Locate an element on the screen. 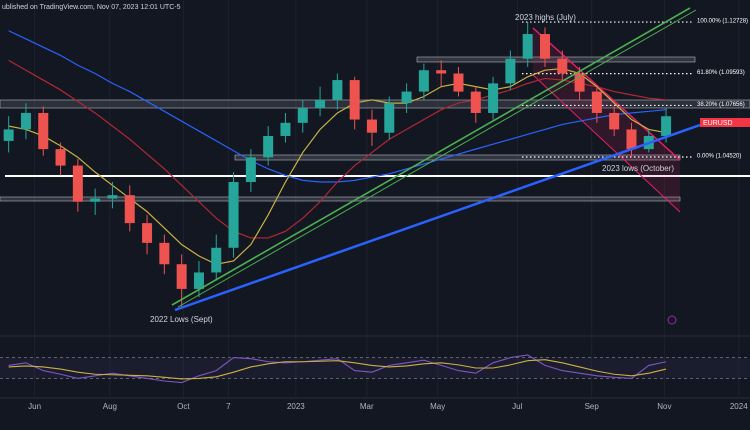  x-tick-label: Jun is located at coordinates (34, 406).